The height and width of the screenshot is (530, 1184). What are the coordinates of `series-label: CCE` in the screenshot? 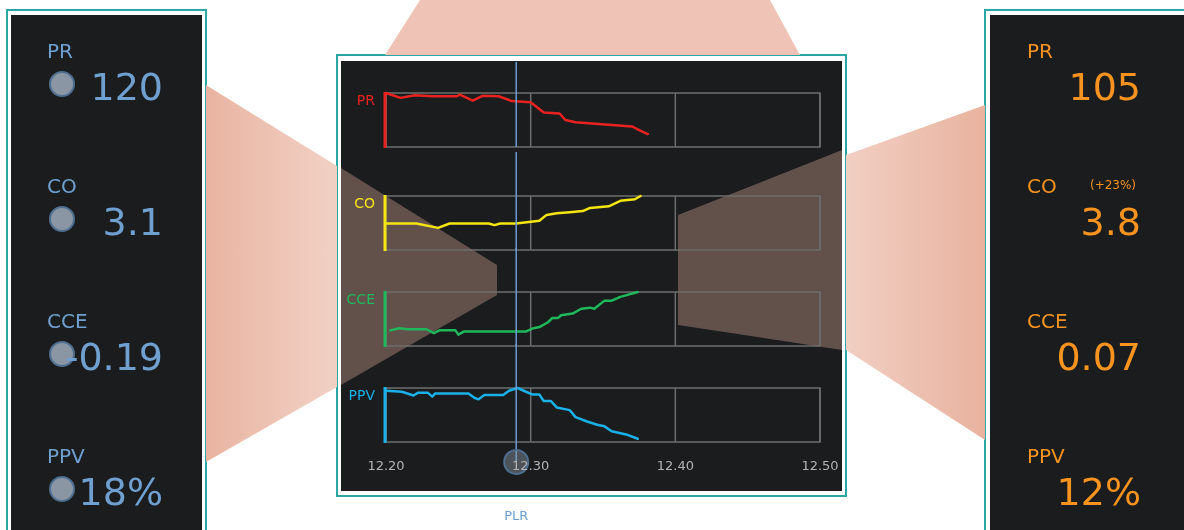 It's located at (360, 299).